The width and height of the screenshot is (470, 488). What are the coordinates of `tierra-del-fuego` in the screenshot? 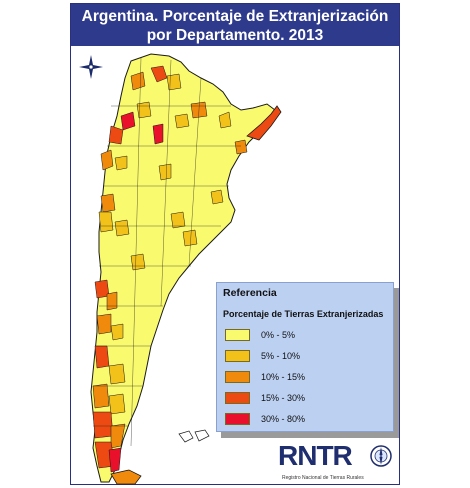 It's located at (126, 477).